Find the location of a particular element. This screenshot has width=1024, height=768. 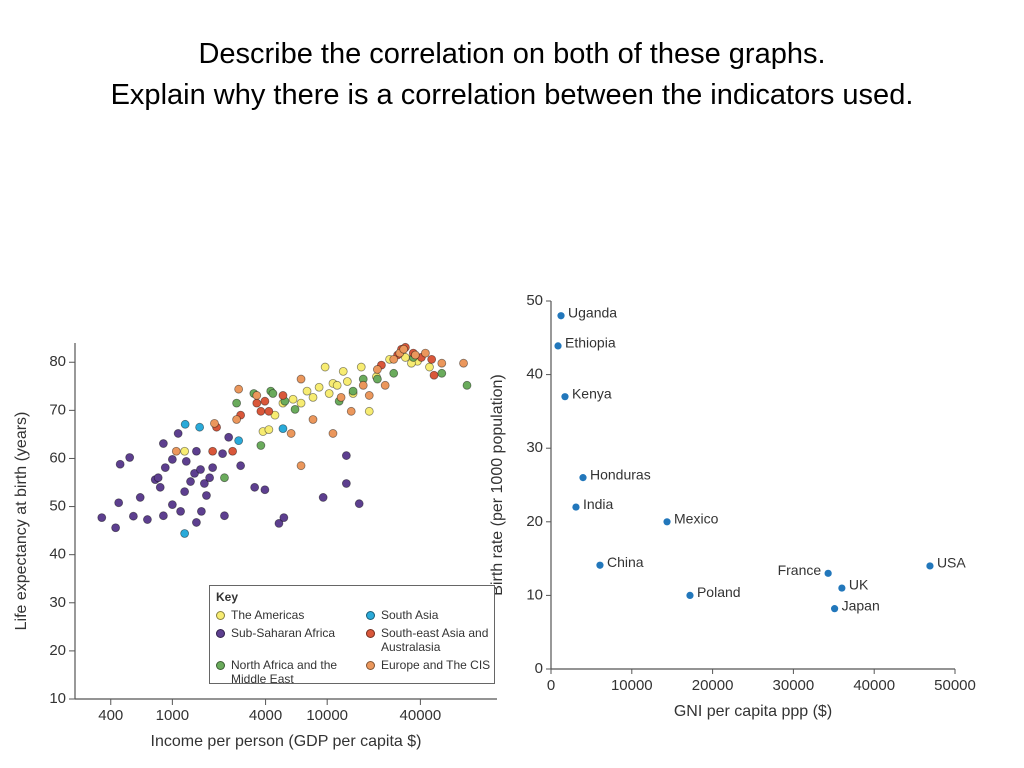

y-tick-label: 30 is located at coordinates (534, 447).